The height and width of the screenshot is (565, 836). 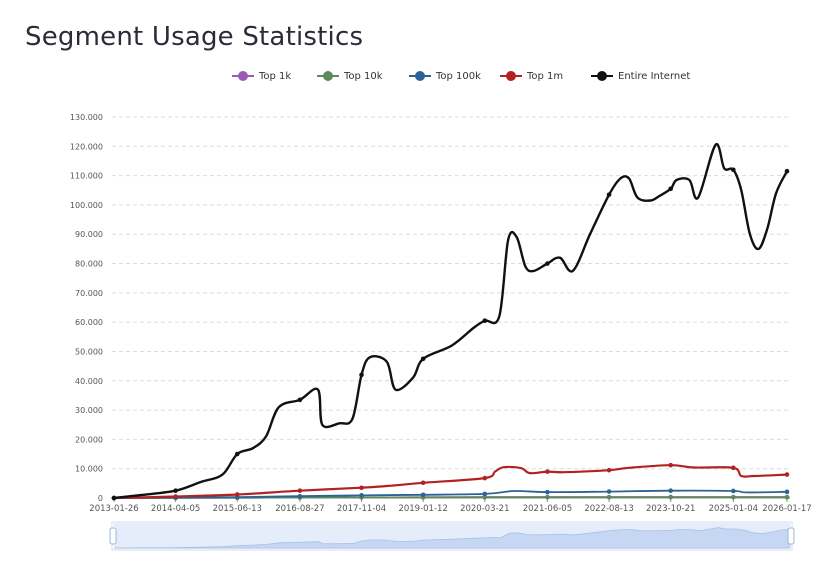 I want to click on y-tick-label: 100.000, so click(x=86, y=205).